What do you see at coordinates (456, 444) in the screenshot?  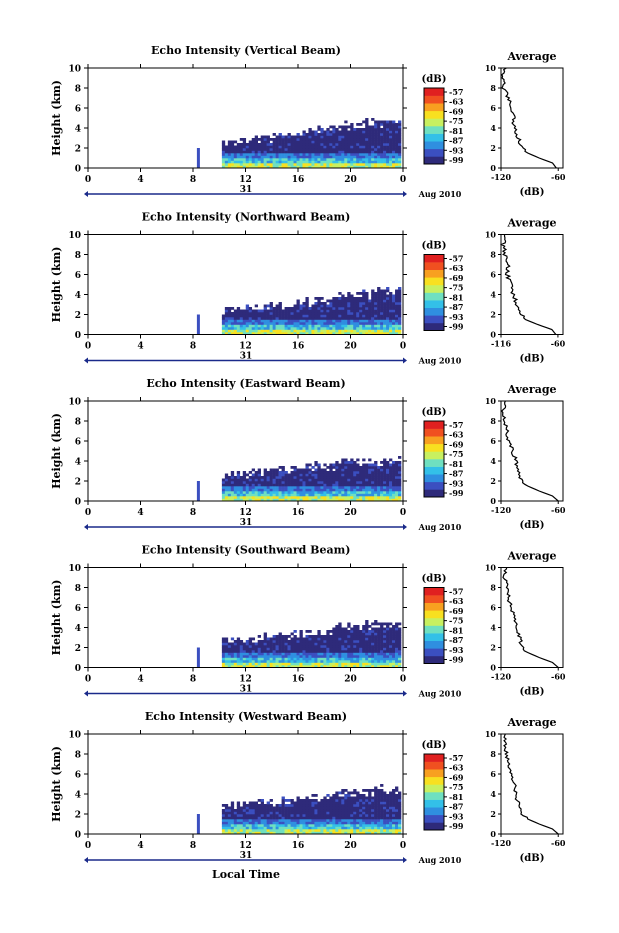 I see `colorbar-tick-label: -69` at bounding box center [456, 444].